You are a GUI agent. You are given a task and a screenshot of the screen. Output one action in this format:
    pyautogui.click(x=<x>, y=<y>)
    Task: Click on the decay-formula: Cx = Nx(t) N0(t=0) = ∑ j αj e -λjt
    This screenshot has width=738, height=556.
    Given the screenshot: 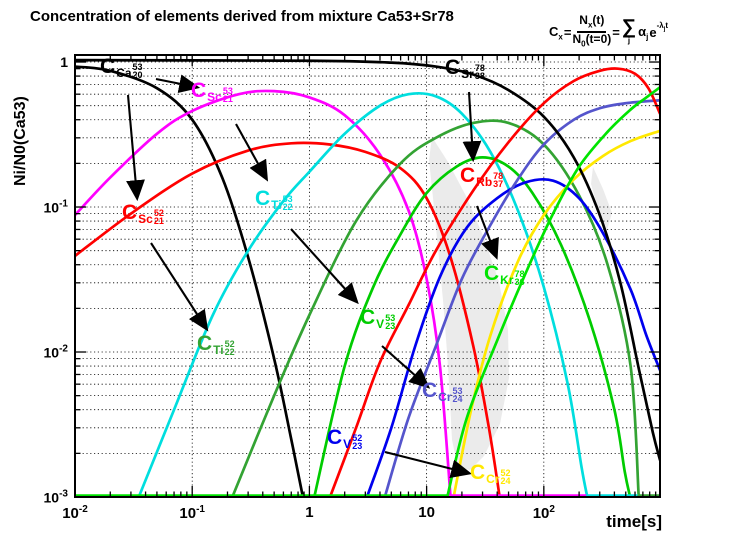 What is the action you would take?
    pyautogui.click(x=608, y=32)
    